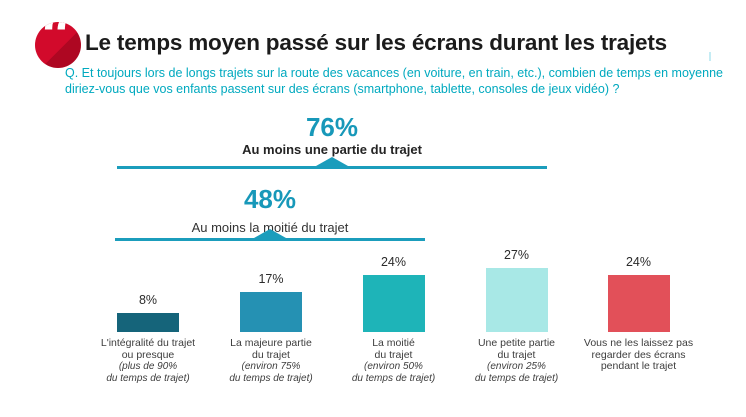 Image resolution: width=746 pixels, height=417 pixels. I want to click on annotation-76-line, so click(332, 167).